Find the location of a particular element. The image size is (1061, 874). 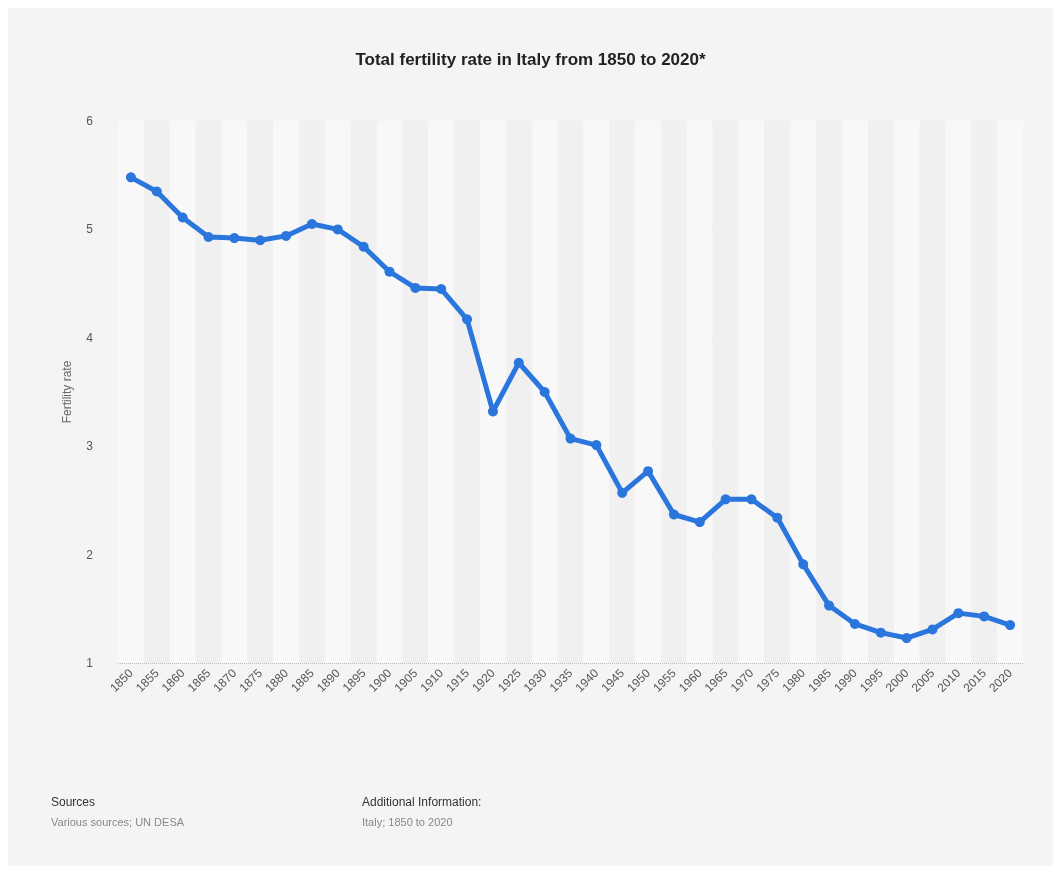

y-tick-label: 4 is located at coordinates (90, 337).